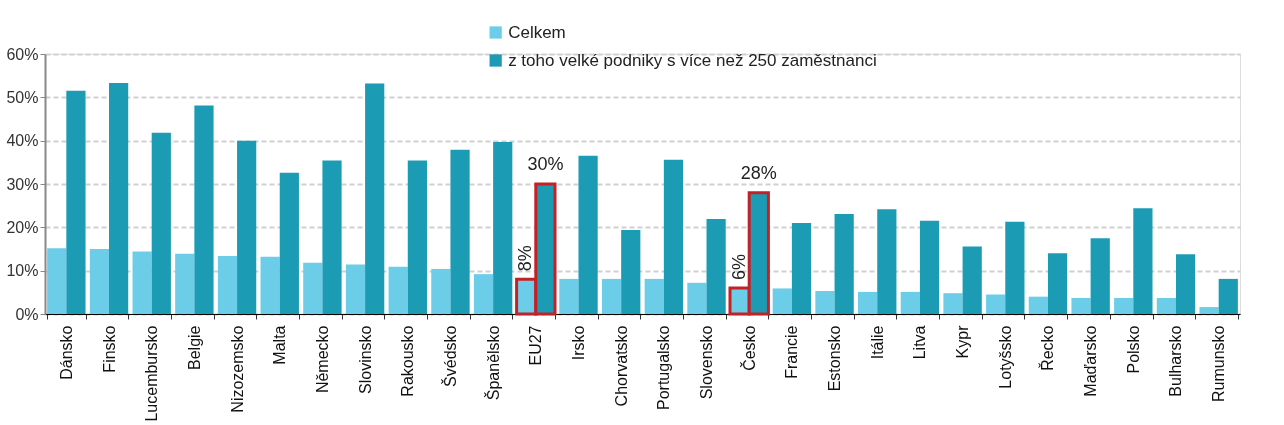  What do you see at coordinates (621, 366) in the screenshot?
I see `x-tick-label: Chorvatsko` at bounding box center [621, 366].